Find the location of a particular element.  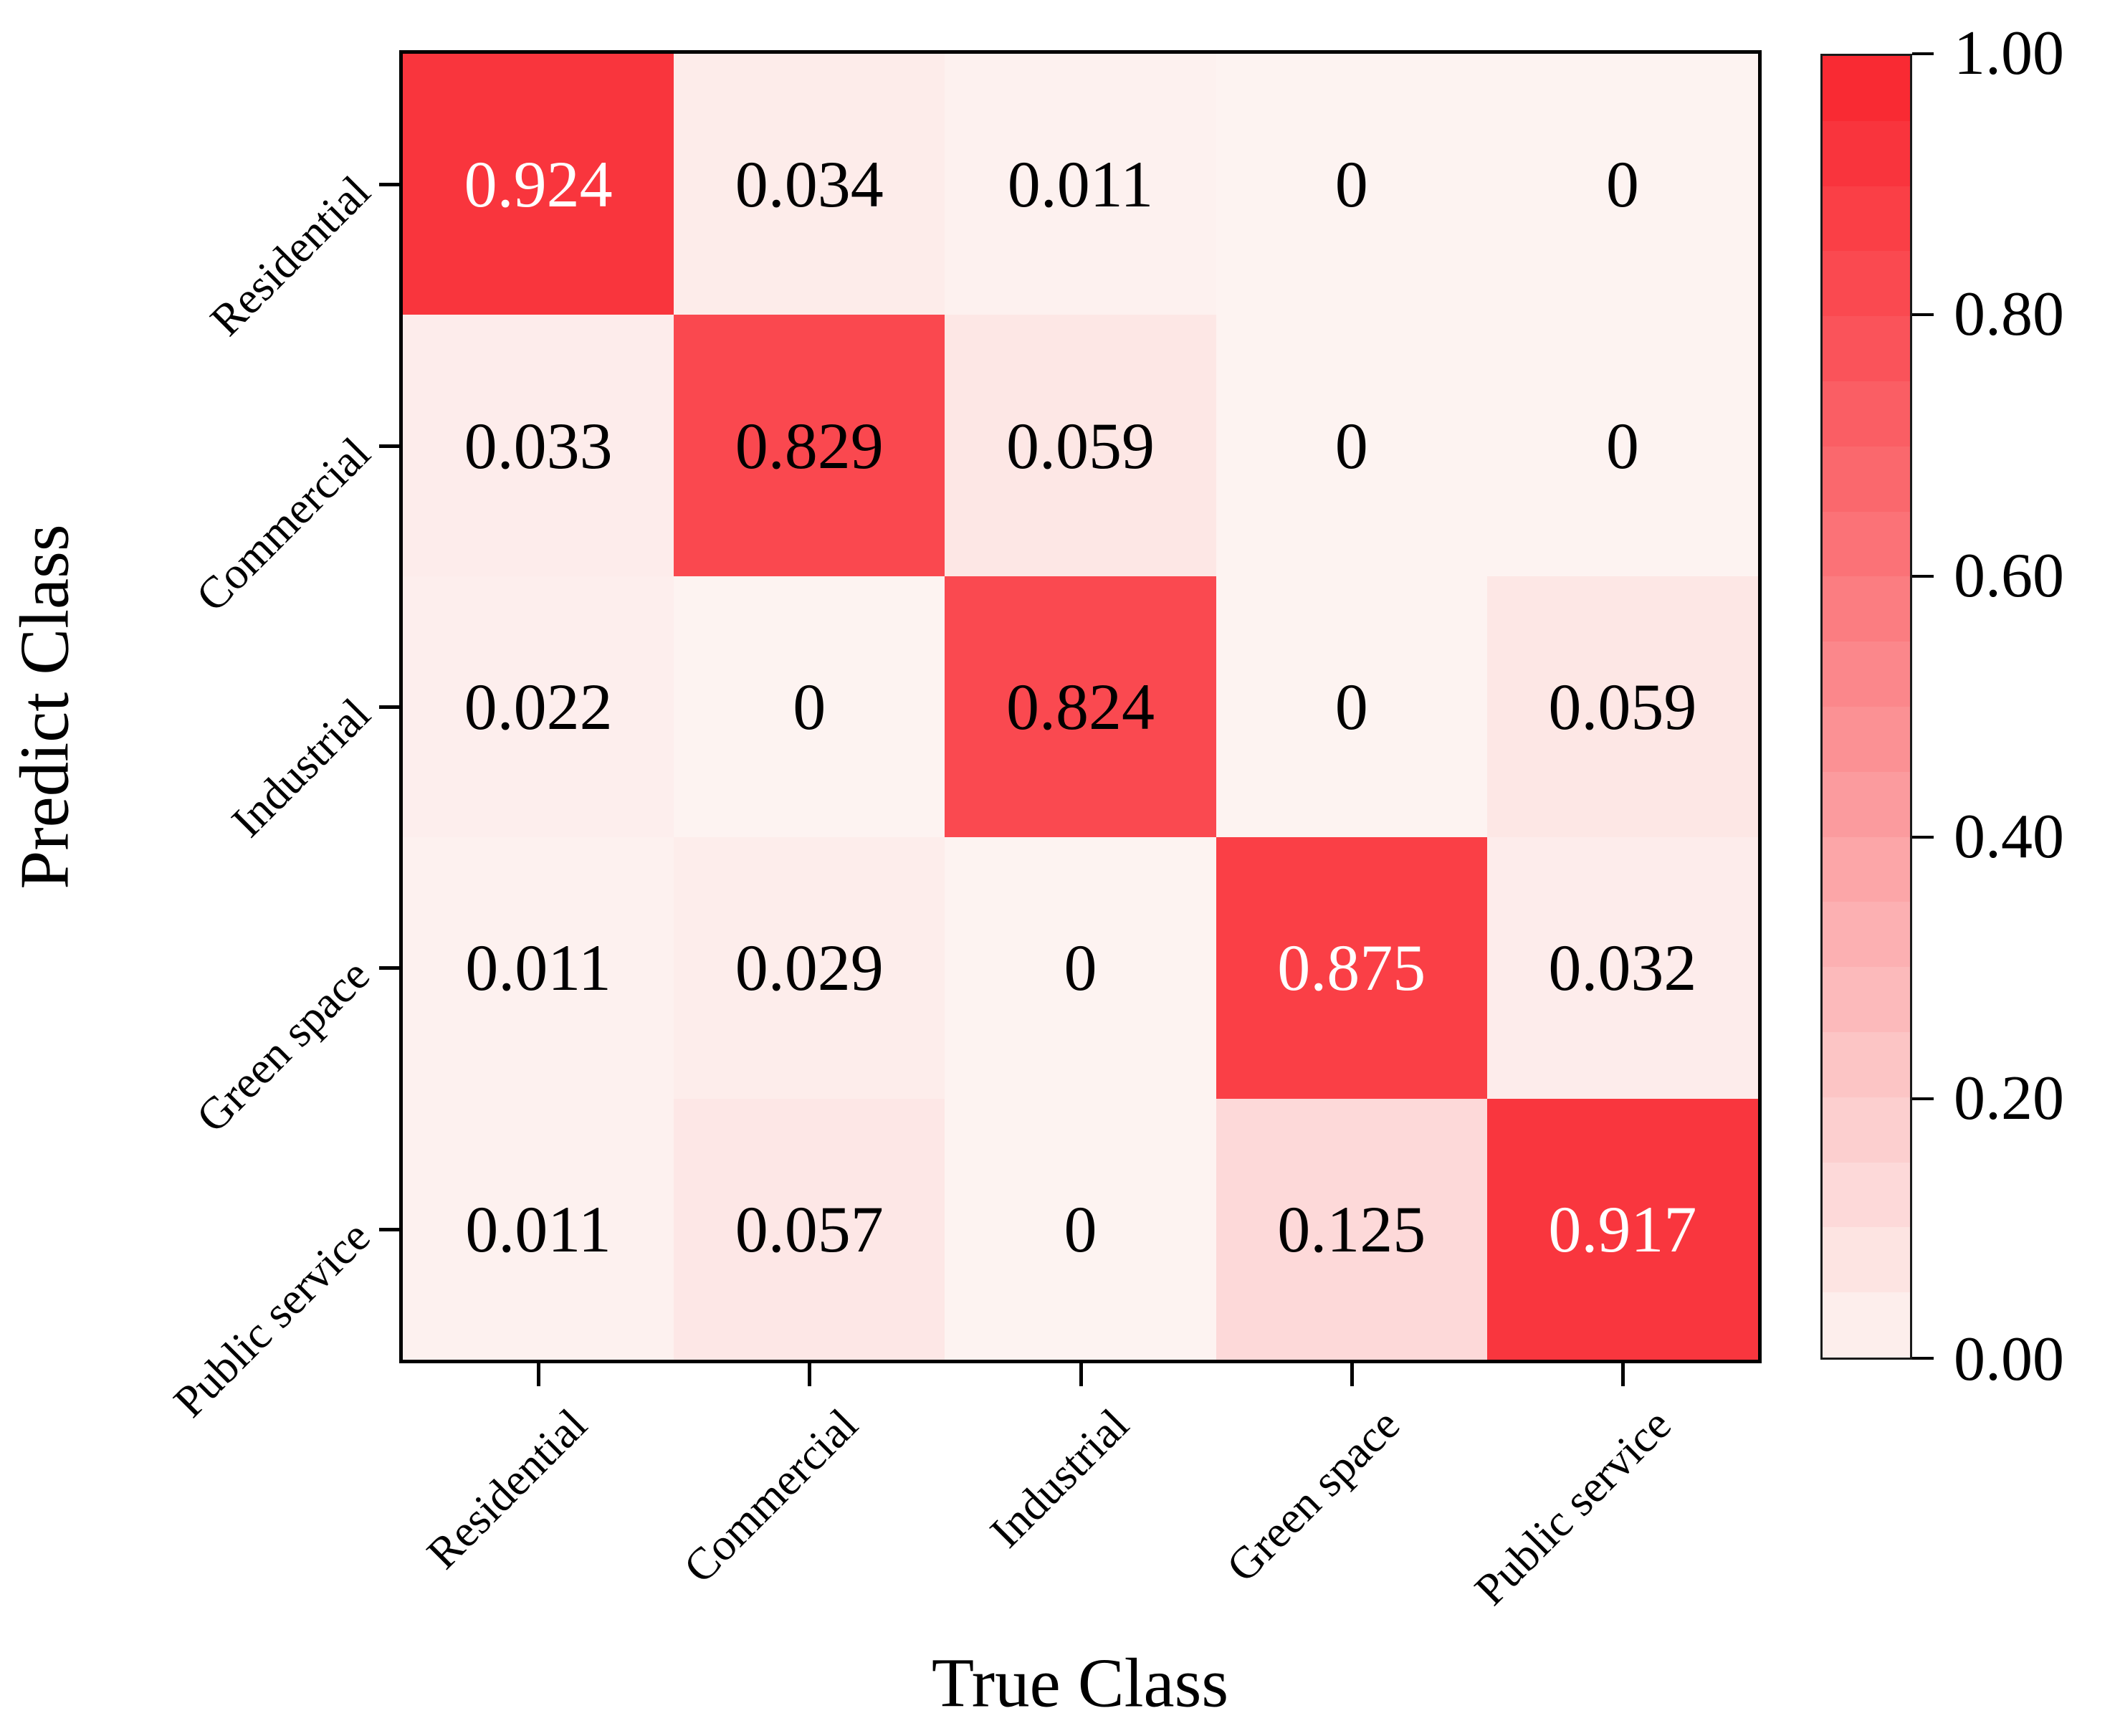

y-tick-label: Industrial is located at coordinates (300, 767).